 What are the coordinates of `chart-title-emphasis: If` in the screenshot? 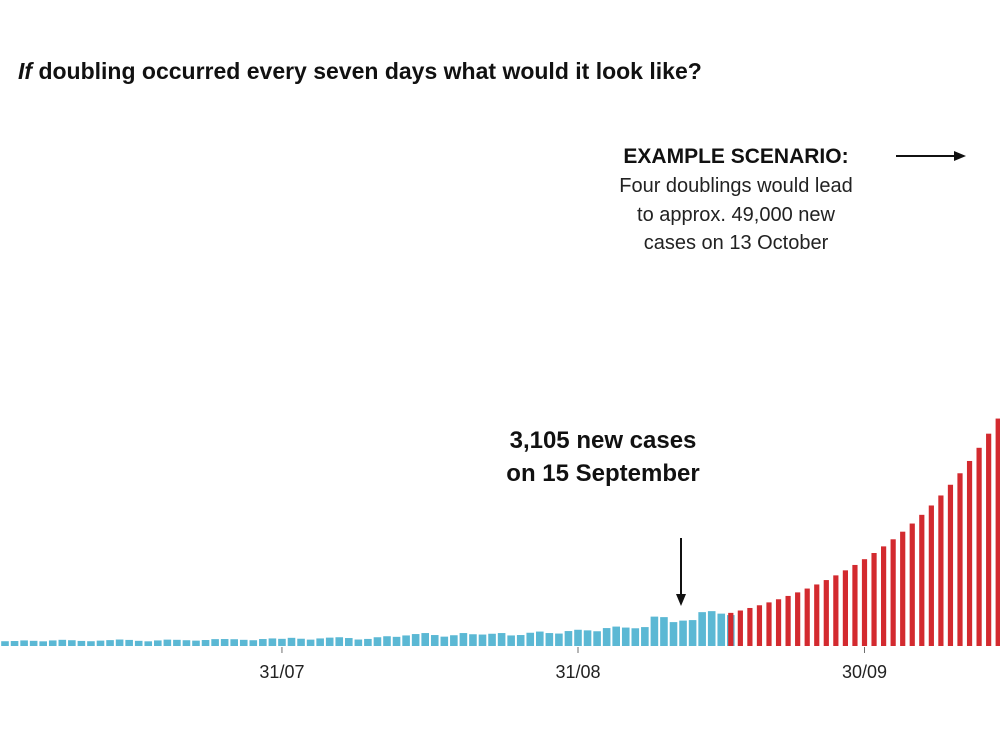 It's located at (25, 71).